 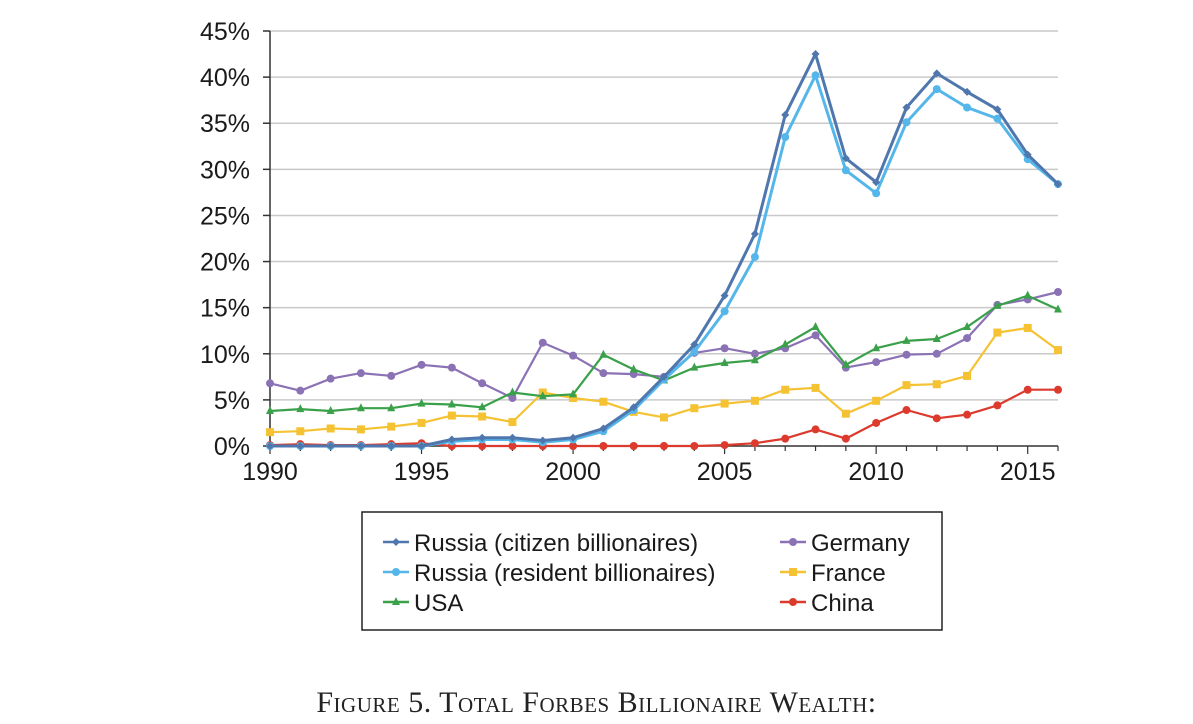 I want to click on y-tick-label: 45%, so click(x=225, y=32).